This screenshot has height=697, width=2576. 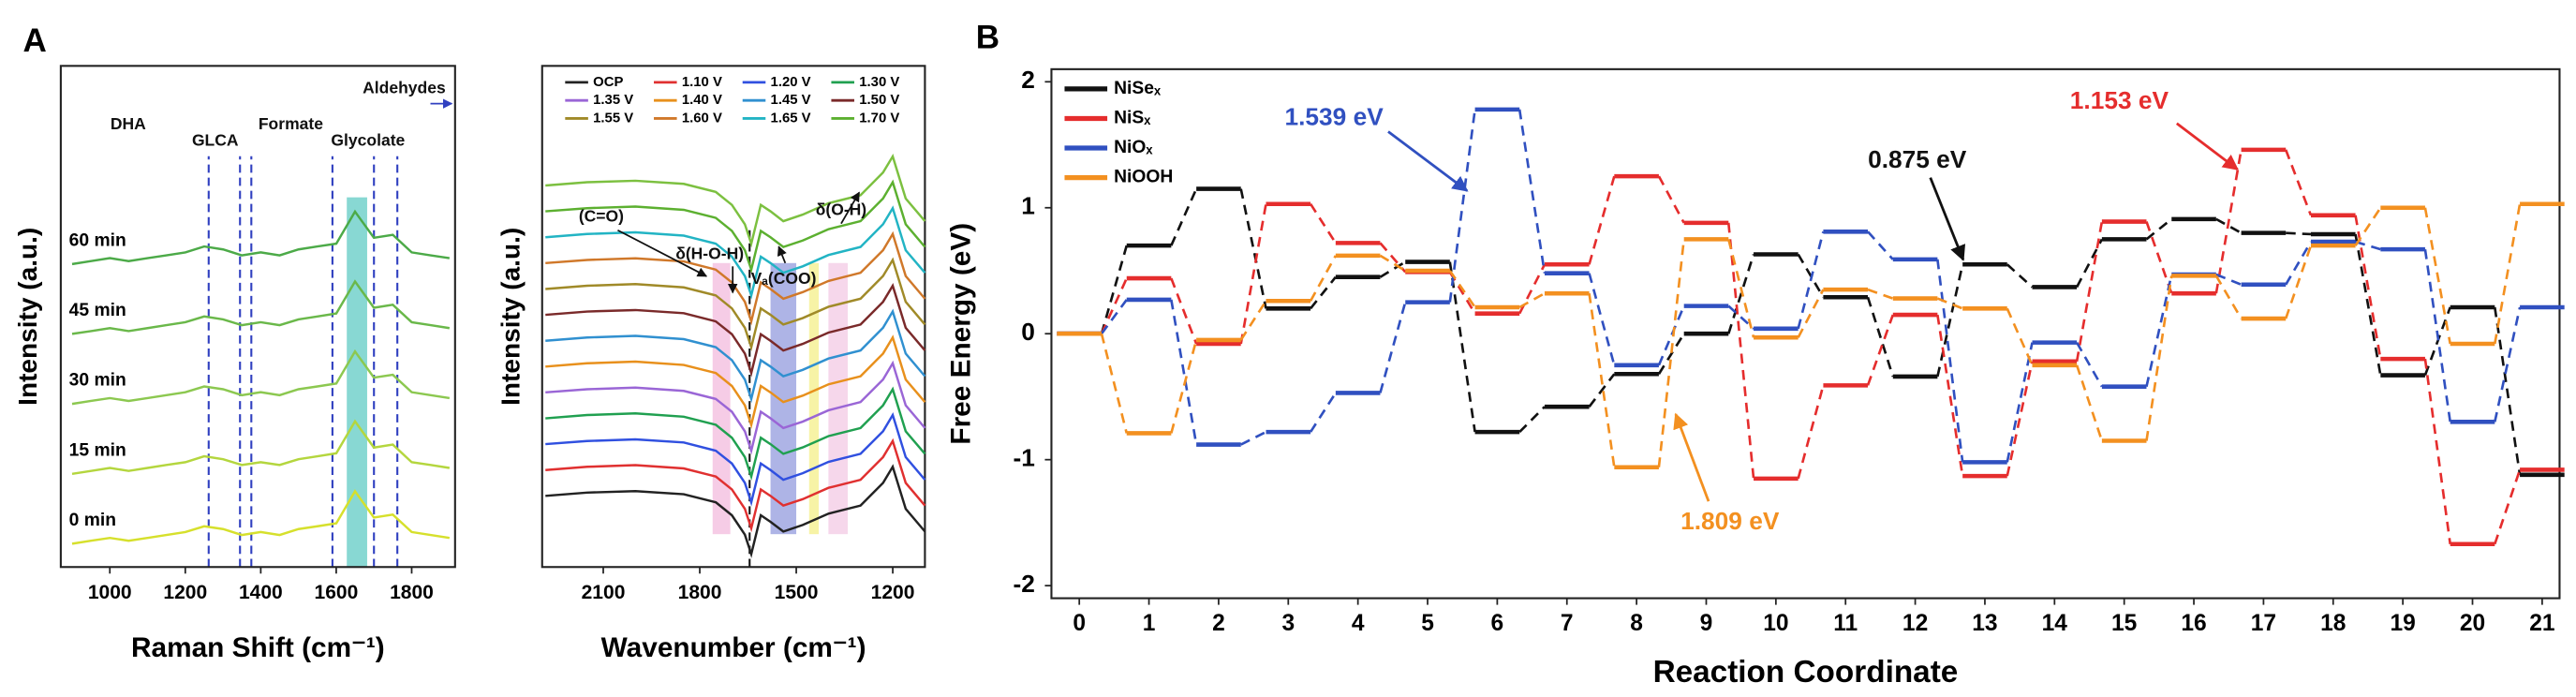 What do you see at coordinates (1133, 147) in the screenshot?
I see `legend-label: NiOₓ` at bounding box center [1133, 147].